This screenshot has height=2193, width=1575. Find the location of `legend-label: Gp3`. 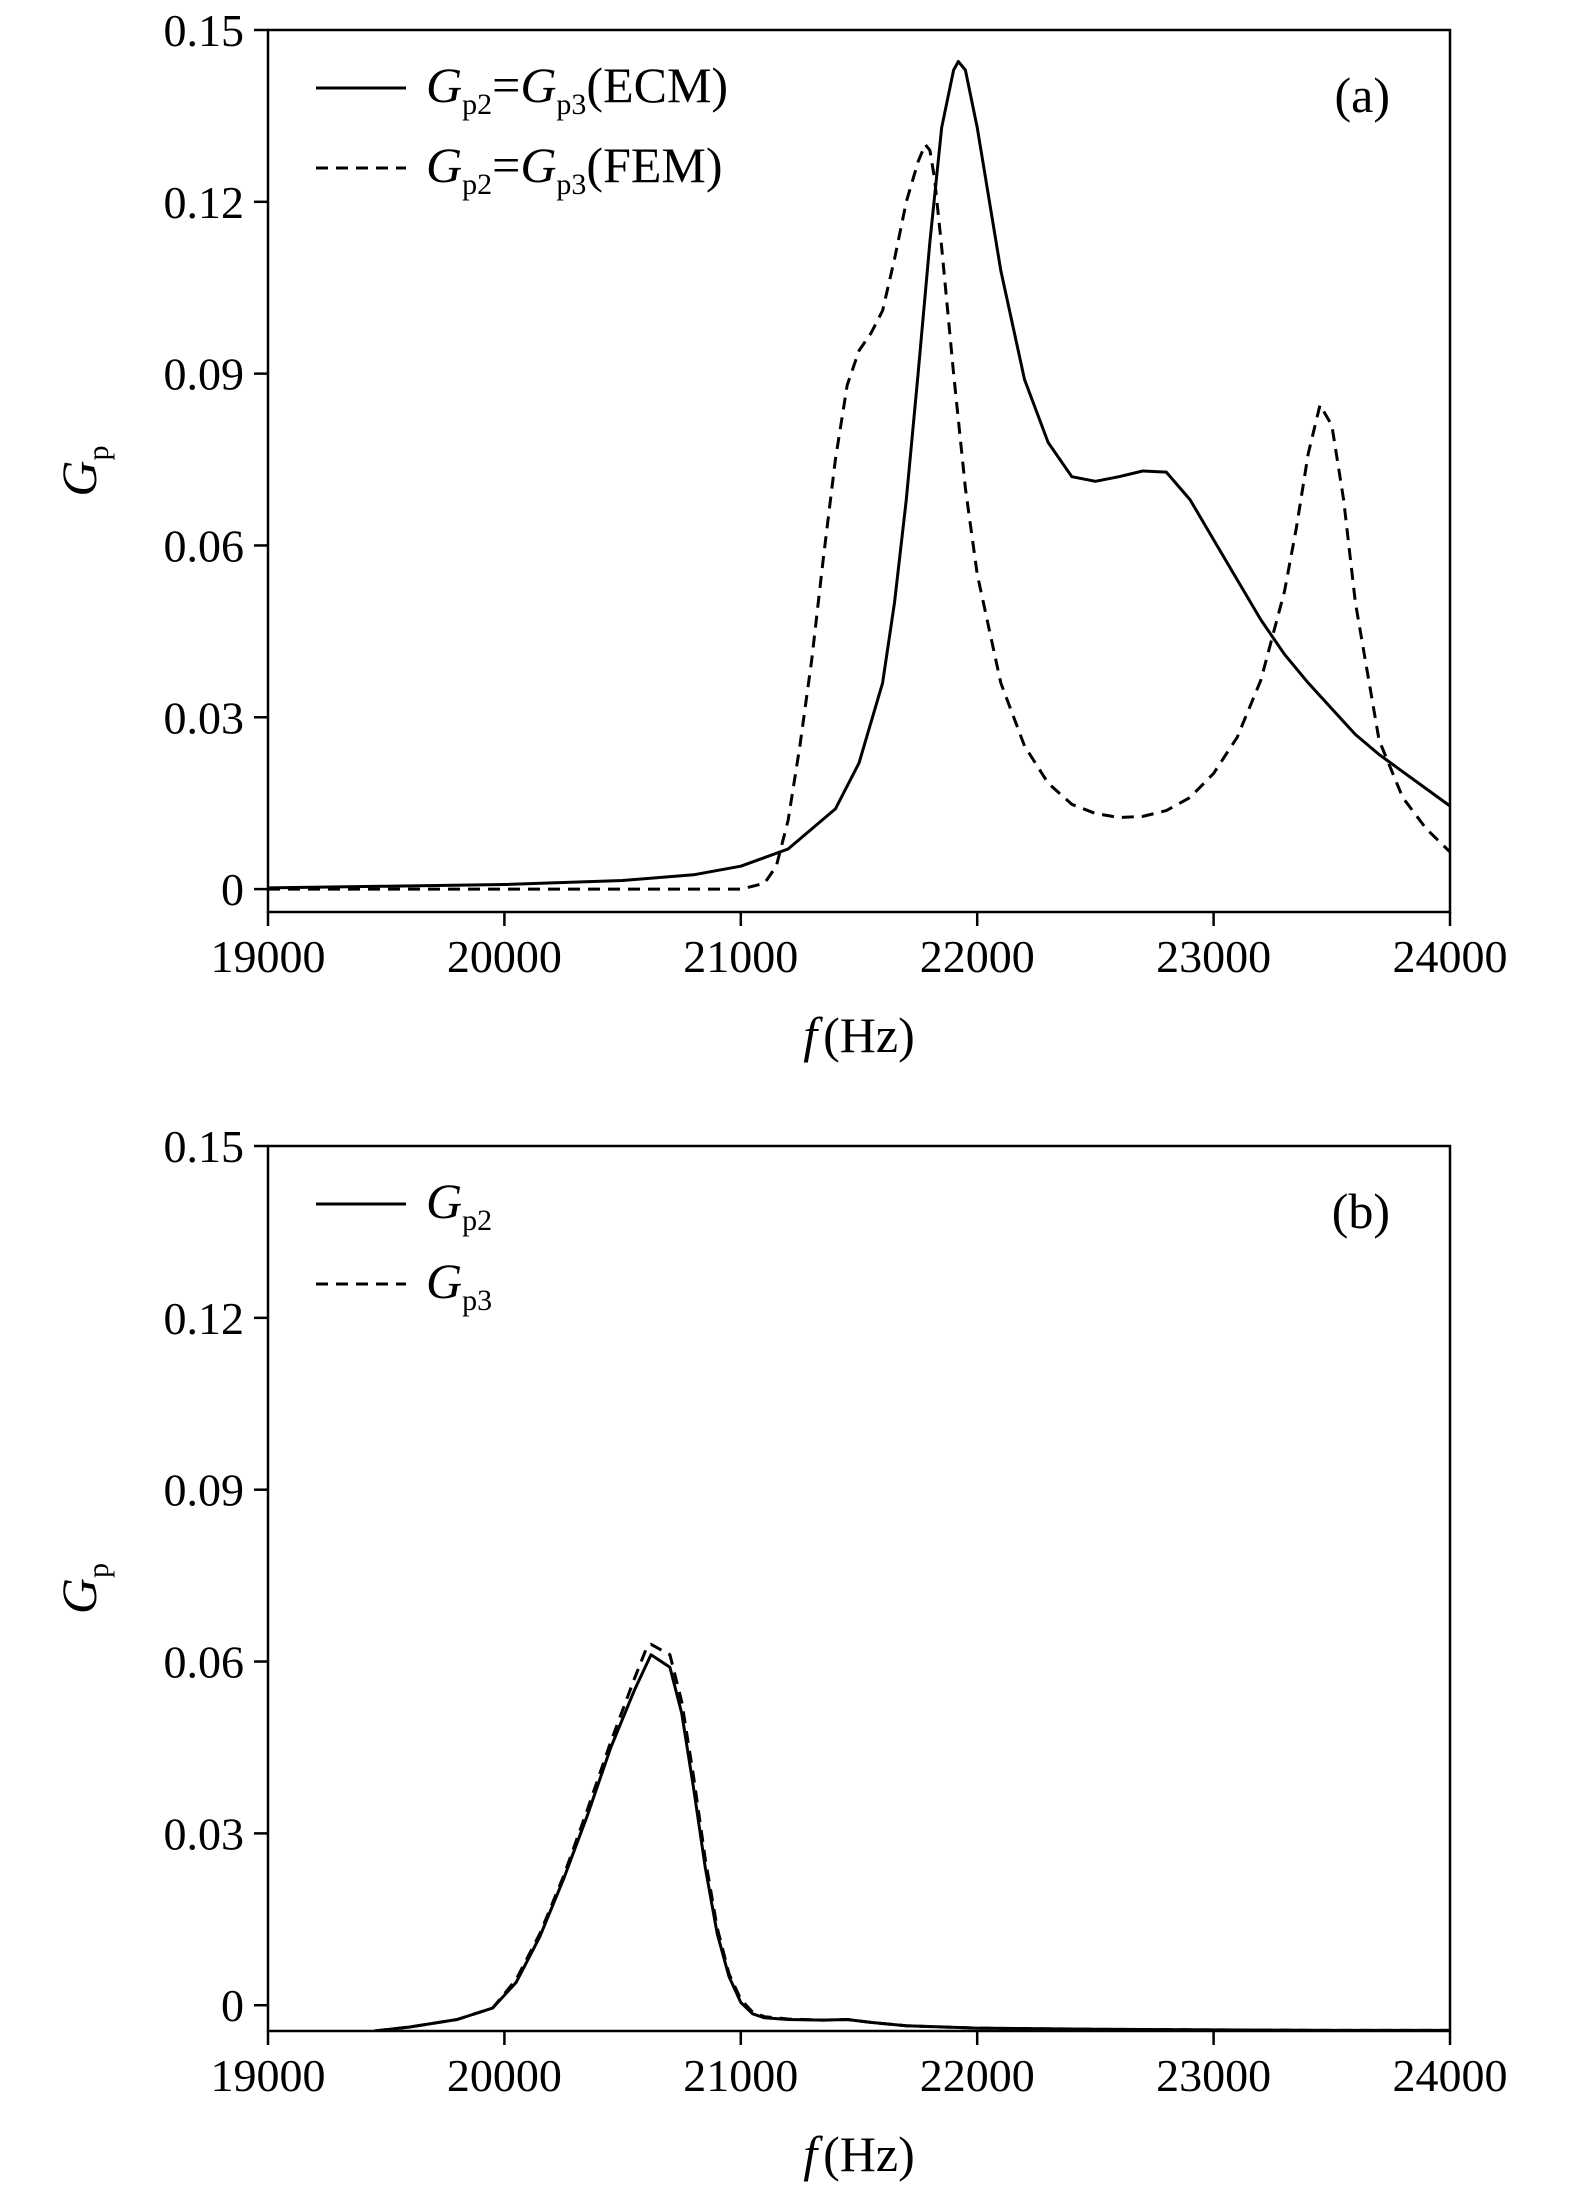

legend-label: Gp3 is located at coordinates (459, 1285).